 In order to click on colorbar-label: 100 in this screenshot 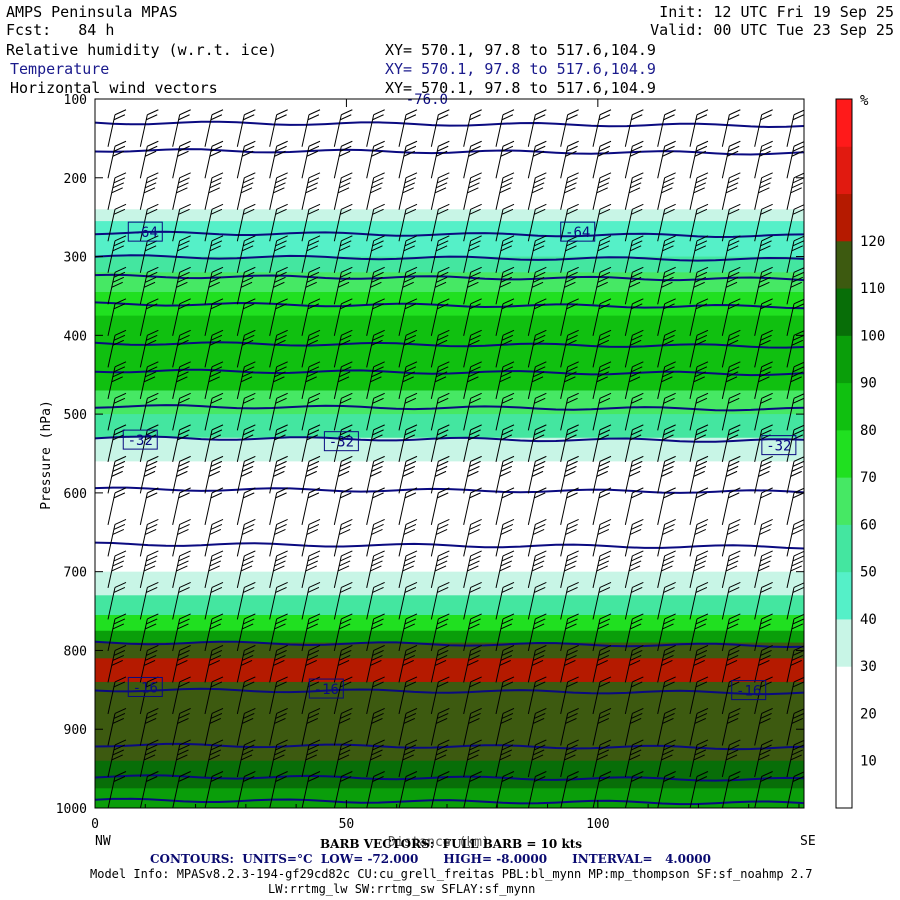, I will do `click(872, 336)`.